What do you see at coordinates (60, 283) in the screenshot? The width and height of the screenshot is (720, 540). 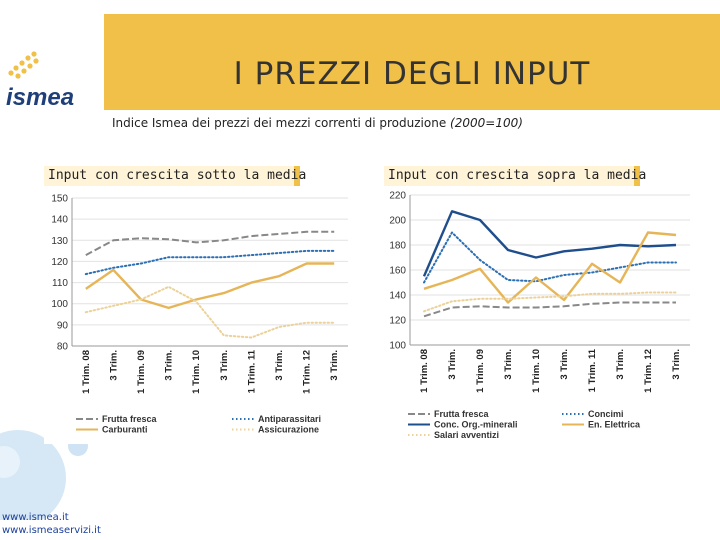 I see `y-tick-label: 110` at bounding box center [60, 283].